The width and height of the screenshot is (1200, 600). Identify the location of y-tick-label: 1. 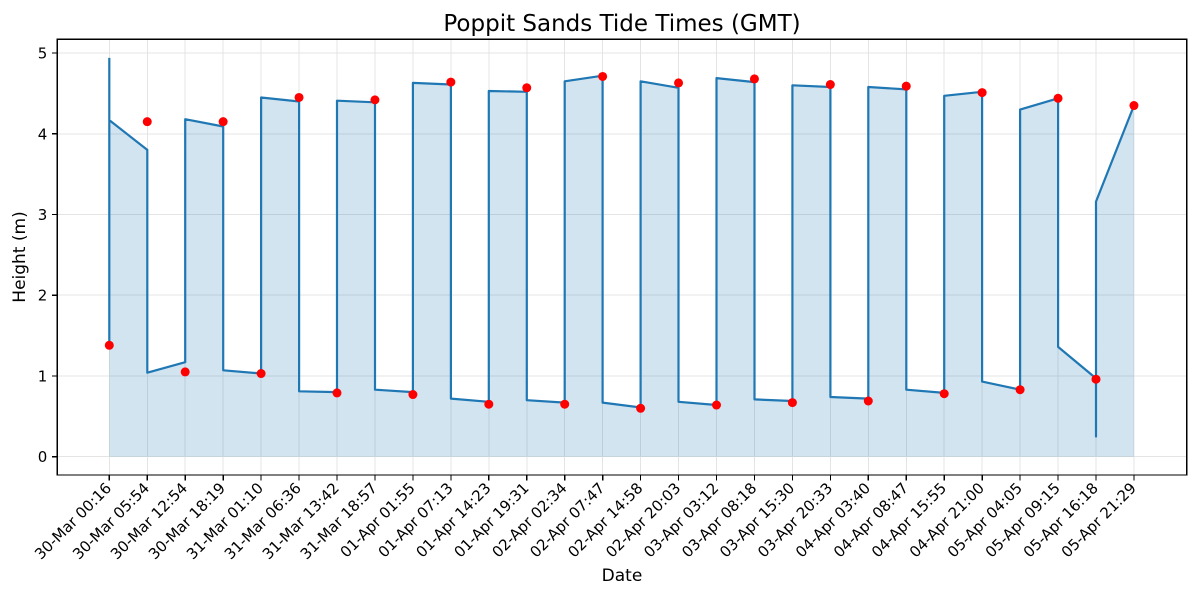
(43, 376).